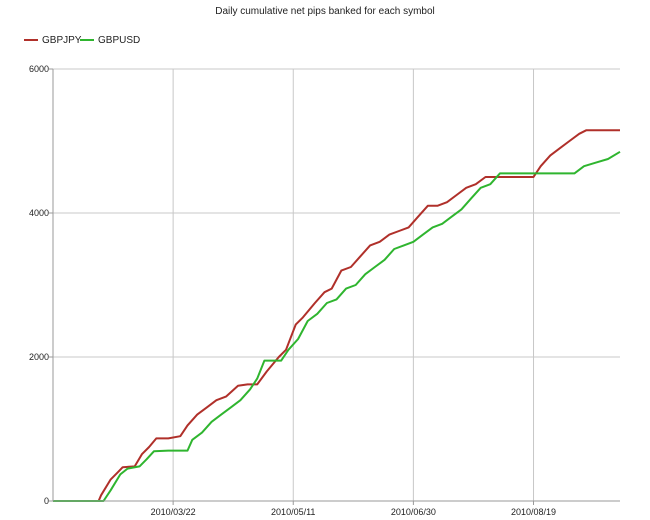 The image size is (650, 520). What do you see at coordinates (173, 512) in the screenshot?
I see `x-tick-label-0: 2010/03/22` at bounding box center [173, 512].